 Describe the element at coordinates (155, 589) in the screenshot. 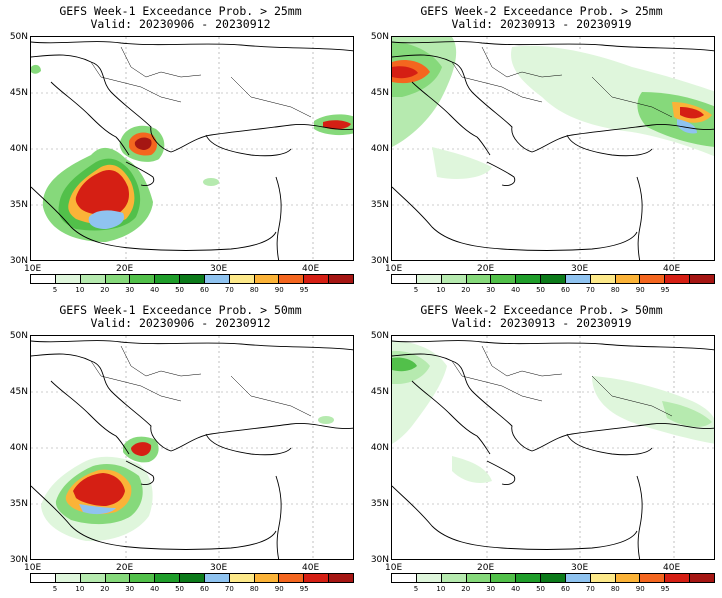

I see `colorbar-label: 40` at that location.